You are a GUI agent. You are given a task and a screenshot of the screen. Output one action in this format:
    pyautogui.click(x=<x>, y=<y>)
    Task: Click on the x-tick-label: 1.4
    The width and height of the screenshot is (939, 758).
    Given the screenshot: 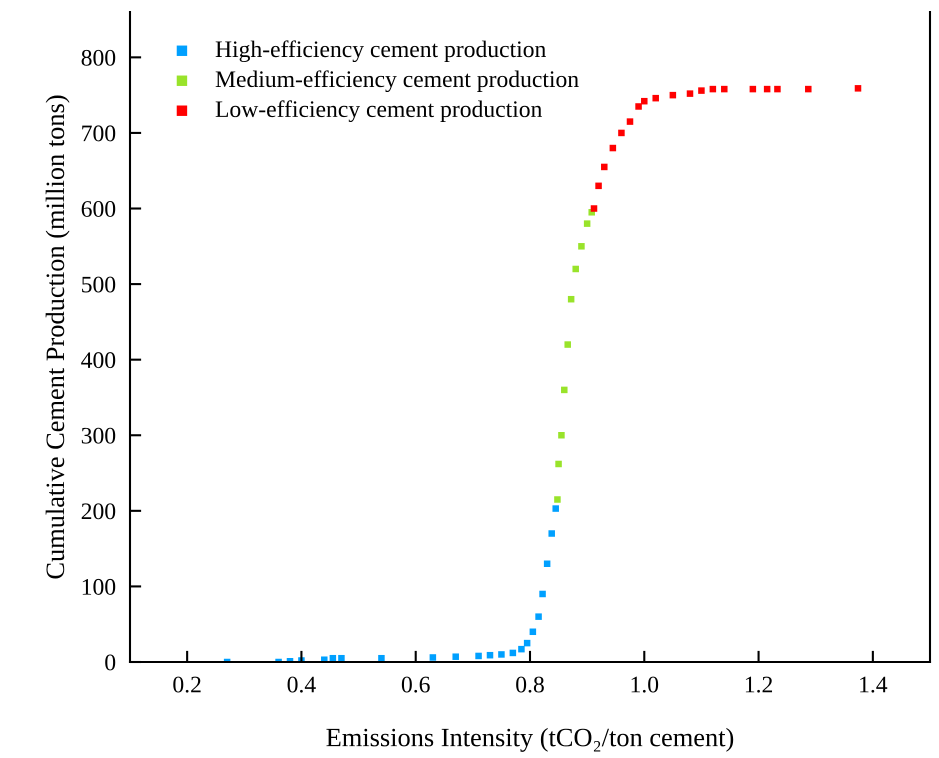 What is the action you would take?
    pyautogui.click(x=874, y=684)
    